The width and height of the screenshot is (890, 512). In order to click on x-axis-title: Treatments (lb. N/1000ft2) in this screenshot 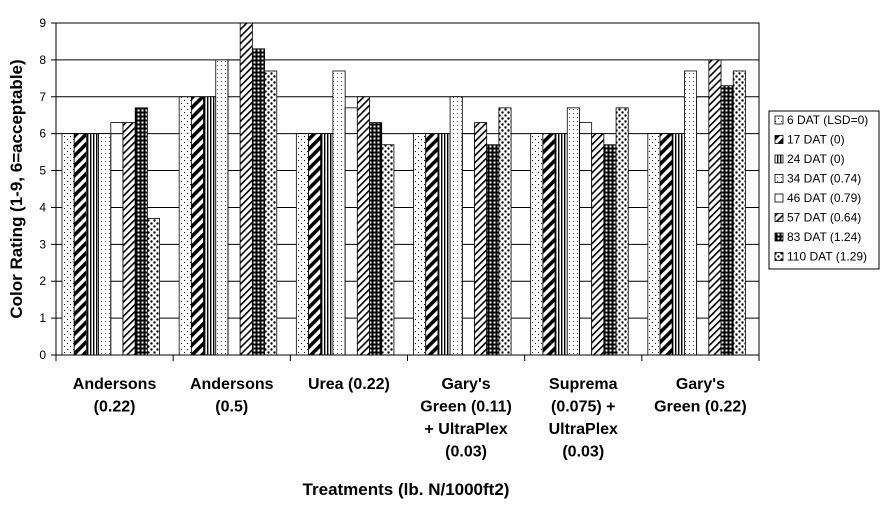, I will do `click(406, 489)`.